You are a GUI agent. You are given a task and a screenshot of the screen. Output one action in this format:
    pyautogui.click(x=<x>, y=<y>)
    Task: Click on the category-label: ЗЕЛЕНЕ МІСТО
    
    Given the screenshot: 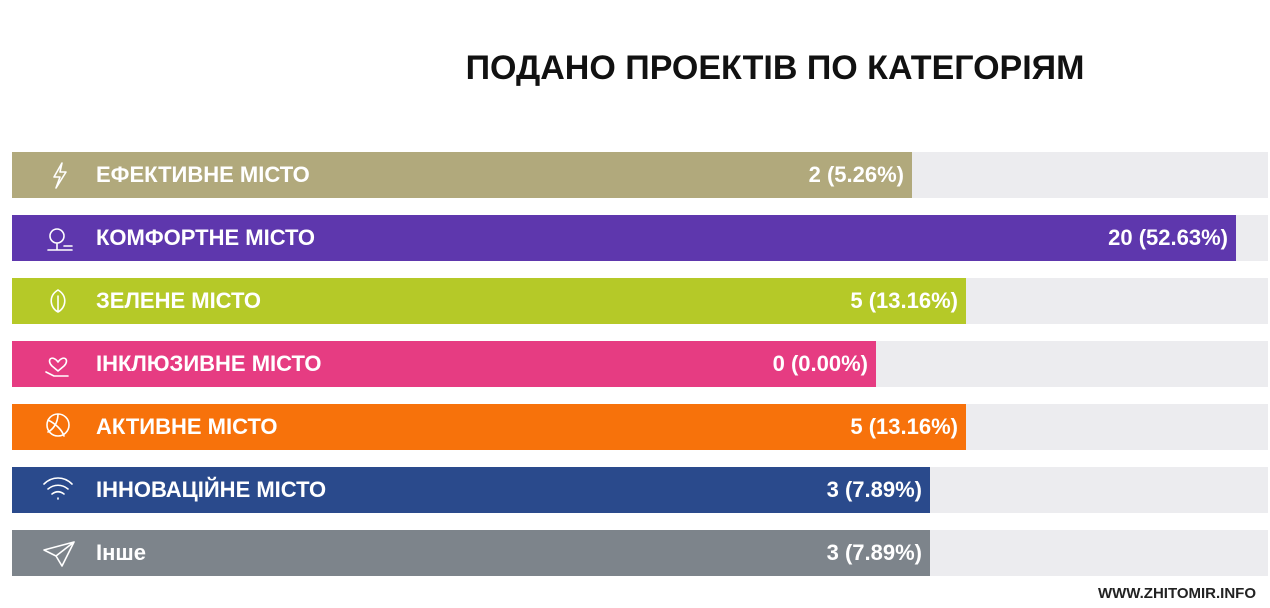 What is the action you would take?
    pyautogui.click(x=178, y=300)
    